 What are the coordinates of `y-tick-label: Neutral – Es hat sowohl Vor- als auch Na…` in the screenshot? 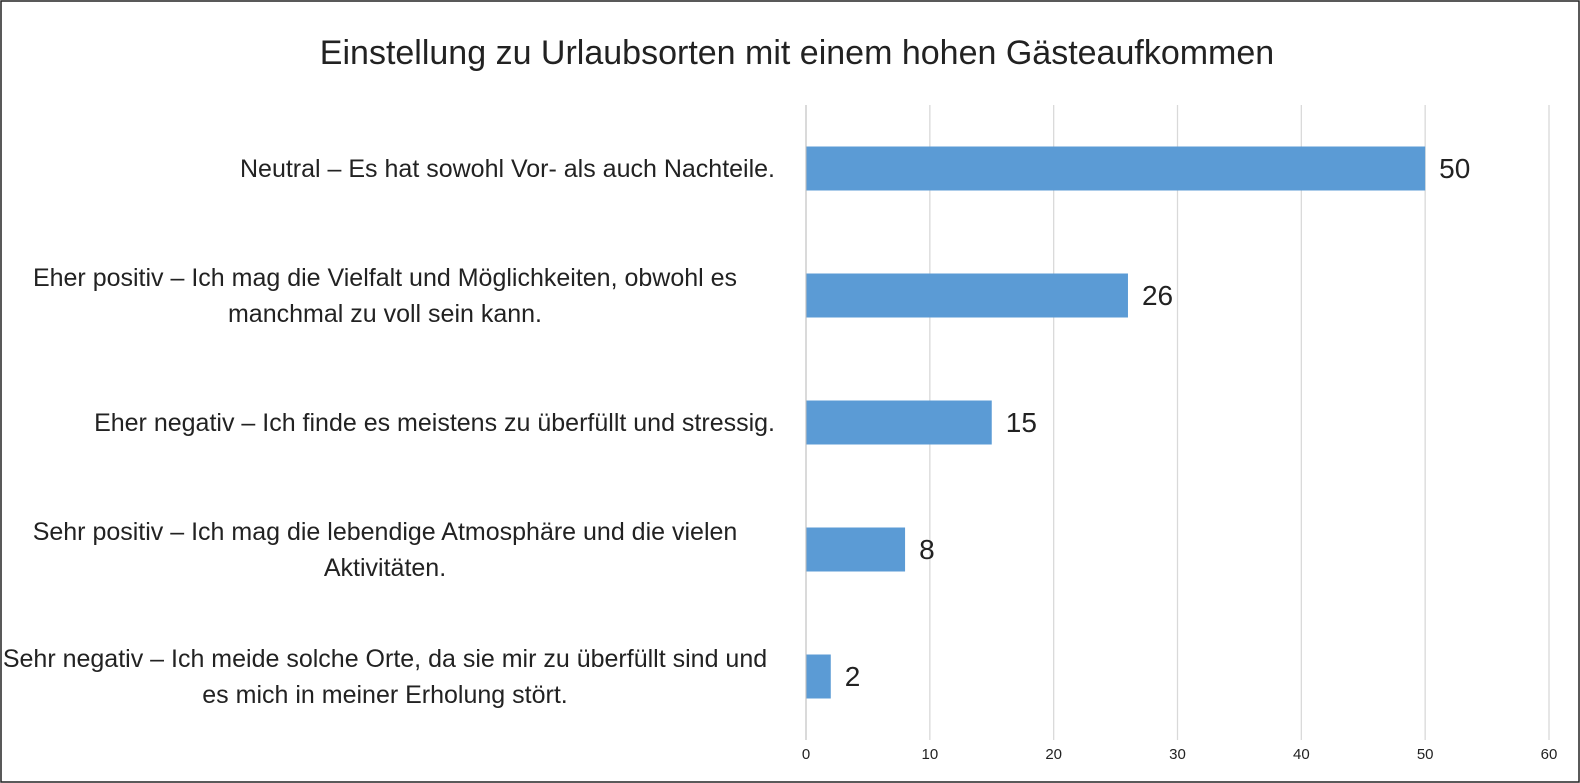 It's located at (387, 169).